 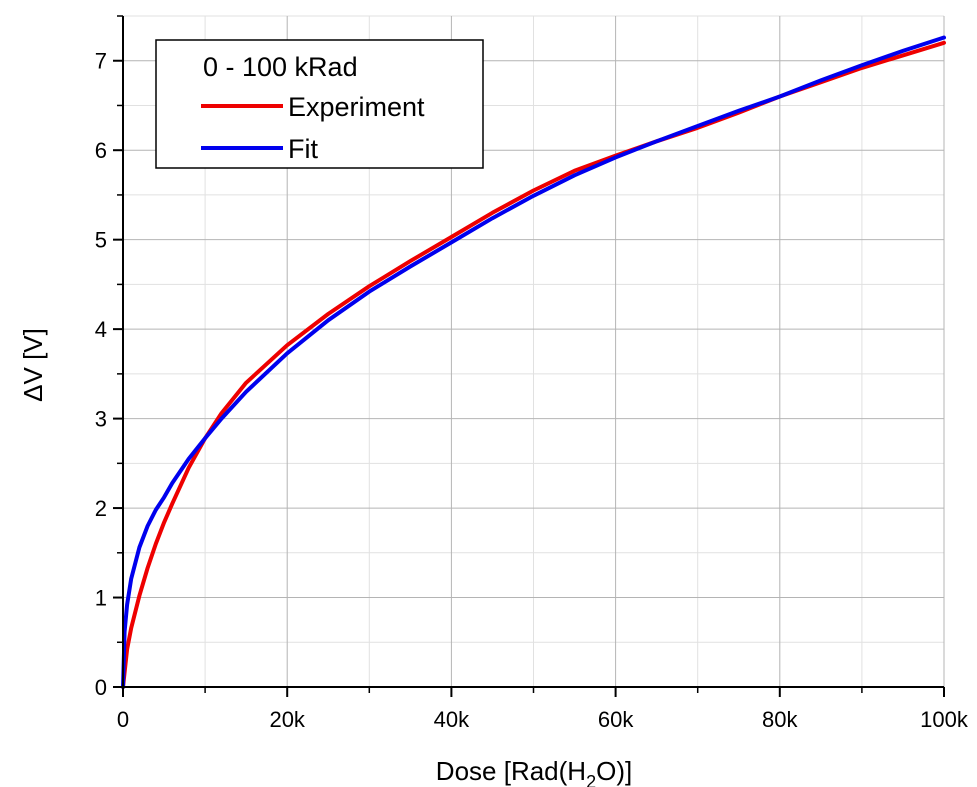 I want to click on y-tick-label: 5, so click(x=101, y=240).